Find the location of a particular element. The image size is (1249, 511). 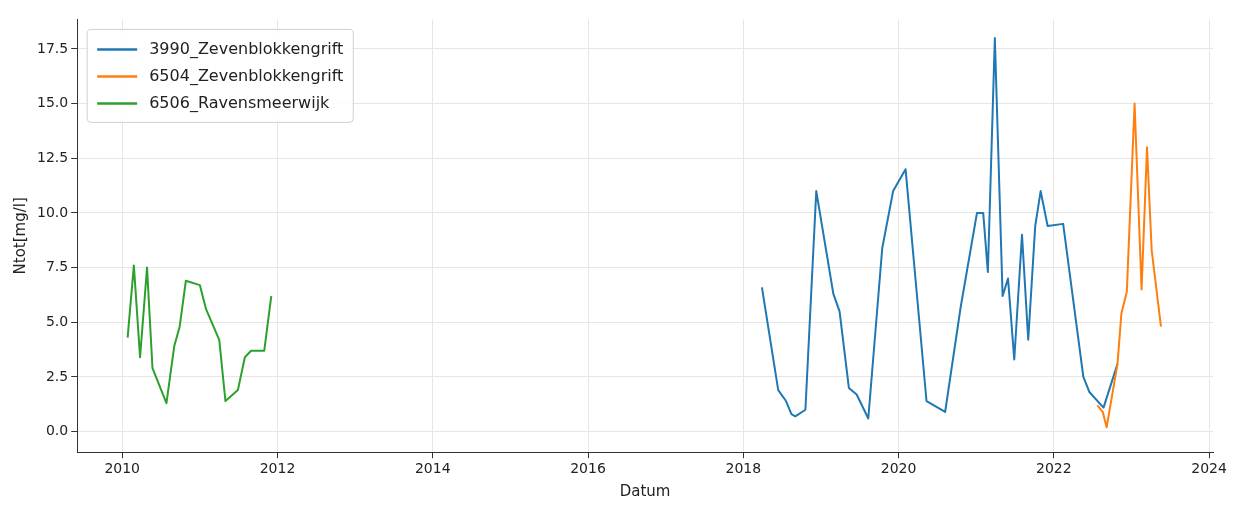

y-tick-label: 12.5 is located at coordinates (53, 156).